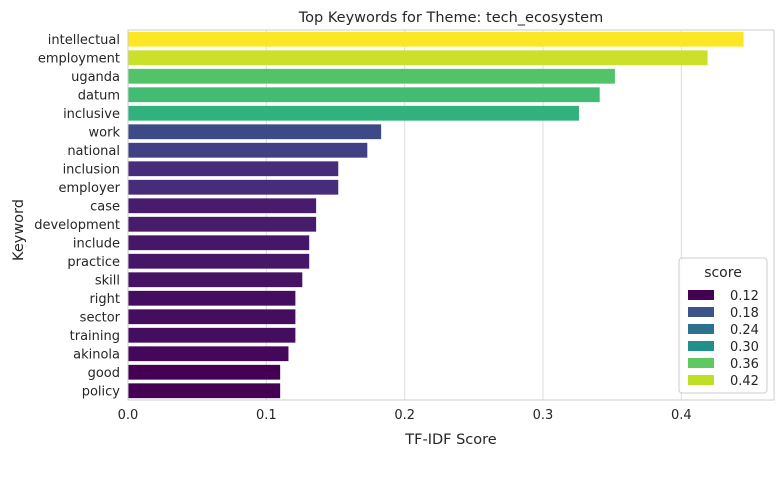 Image resolution: width=784 pixels, height=484 pixels. What do you see at coordinates (99, 95) in the screenshot?
I see `y-tick-label: datum` at bounding box center [99, 95].